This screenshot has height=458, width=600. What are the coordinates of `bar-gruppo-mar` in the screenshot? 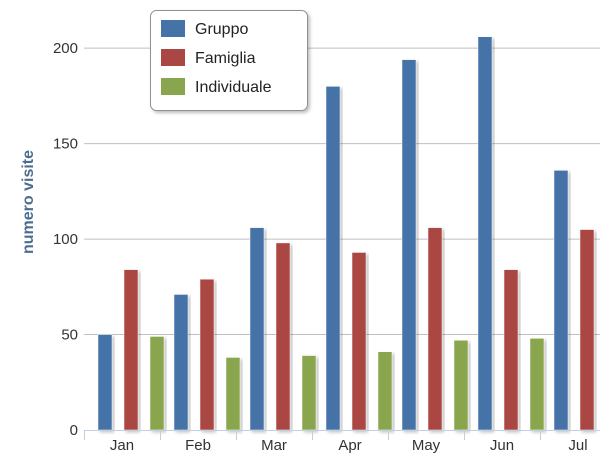 It's located at (257, 329).